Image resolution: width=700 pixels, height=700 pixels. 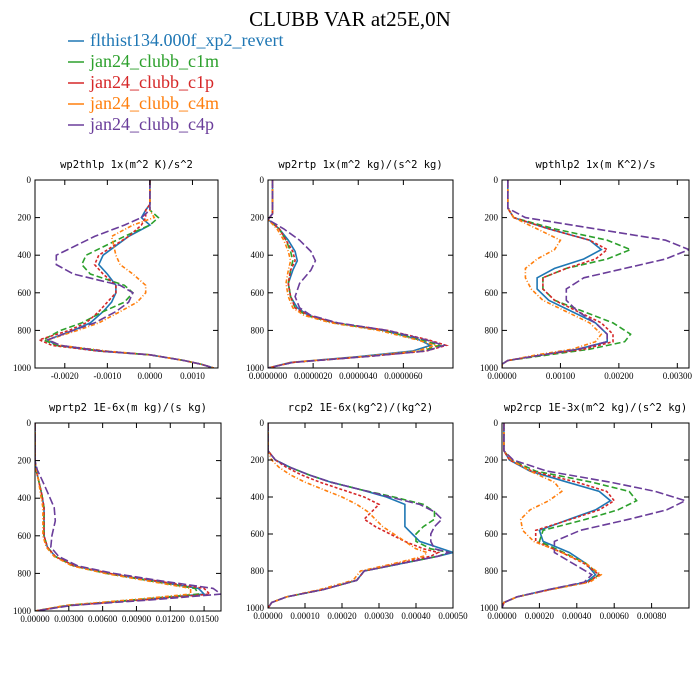 I want to click on x-tick-label: 0.0000060, so click(x=403, y=376).